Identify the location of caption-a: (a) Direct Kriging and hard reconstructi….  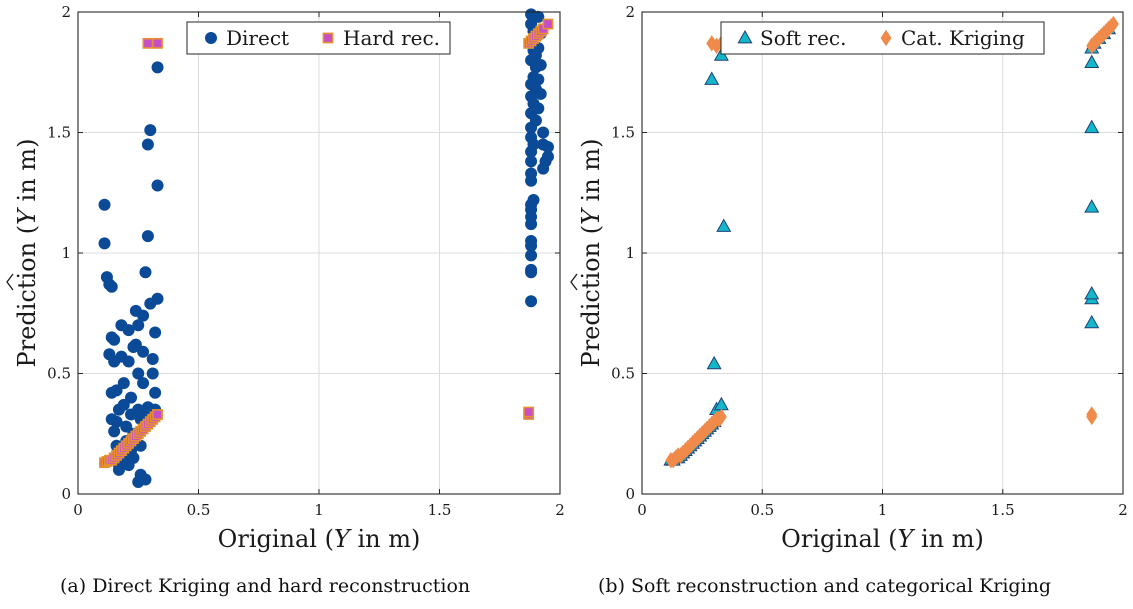
(265, 586).